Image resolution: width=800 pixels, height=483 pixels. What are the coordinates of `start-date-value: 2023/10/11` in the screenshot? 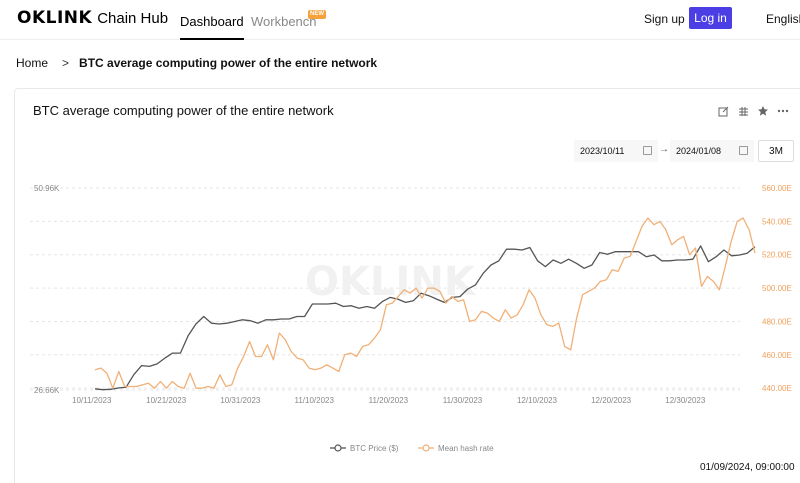 It's located at (602, 151).